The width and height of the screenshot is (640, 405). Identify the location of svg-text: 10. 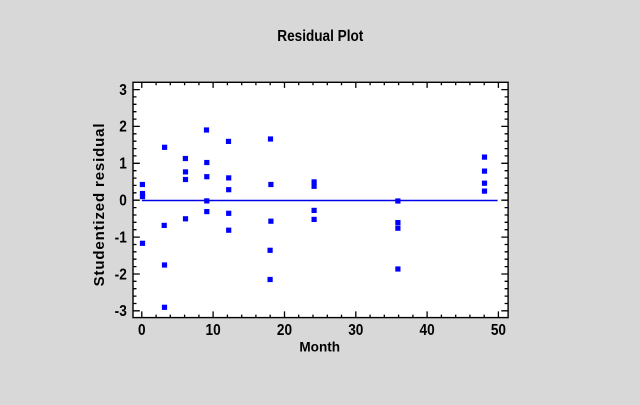
(213, 330).